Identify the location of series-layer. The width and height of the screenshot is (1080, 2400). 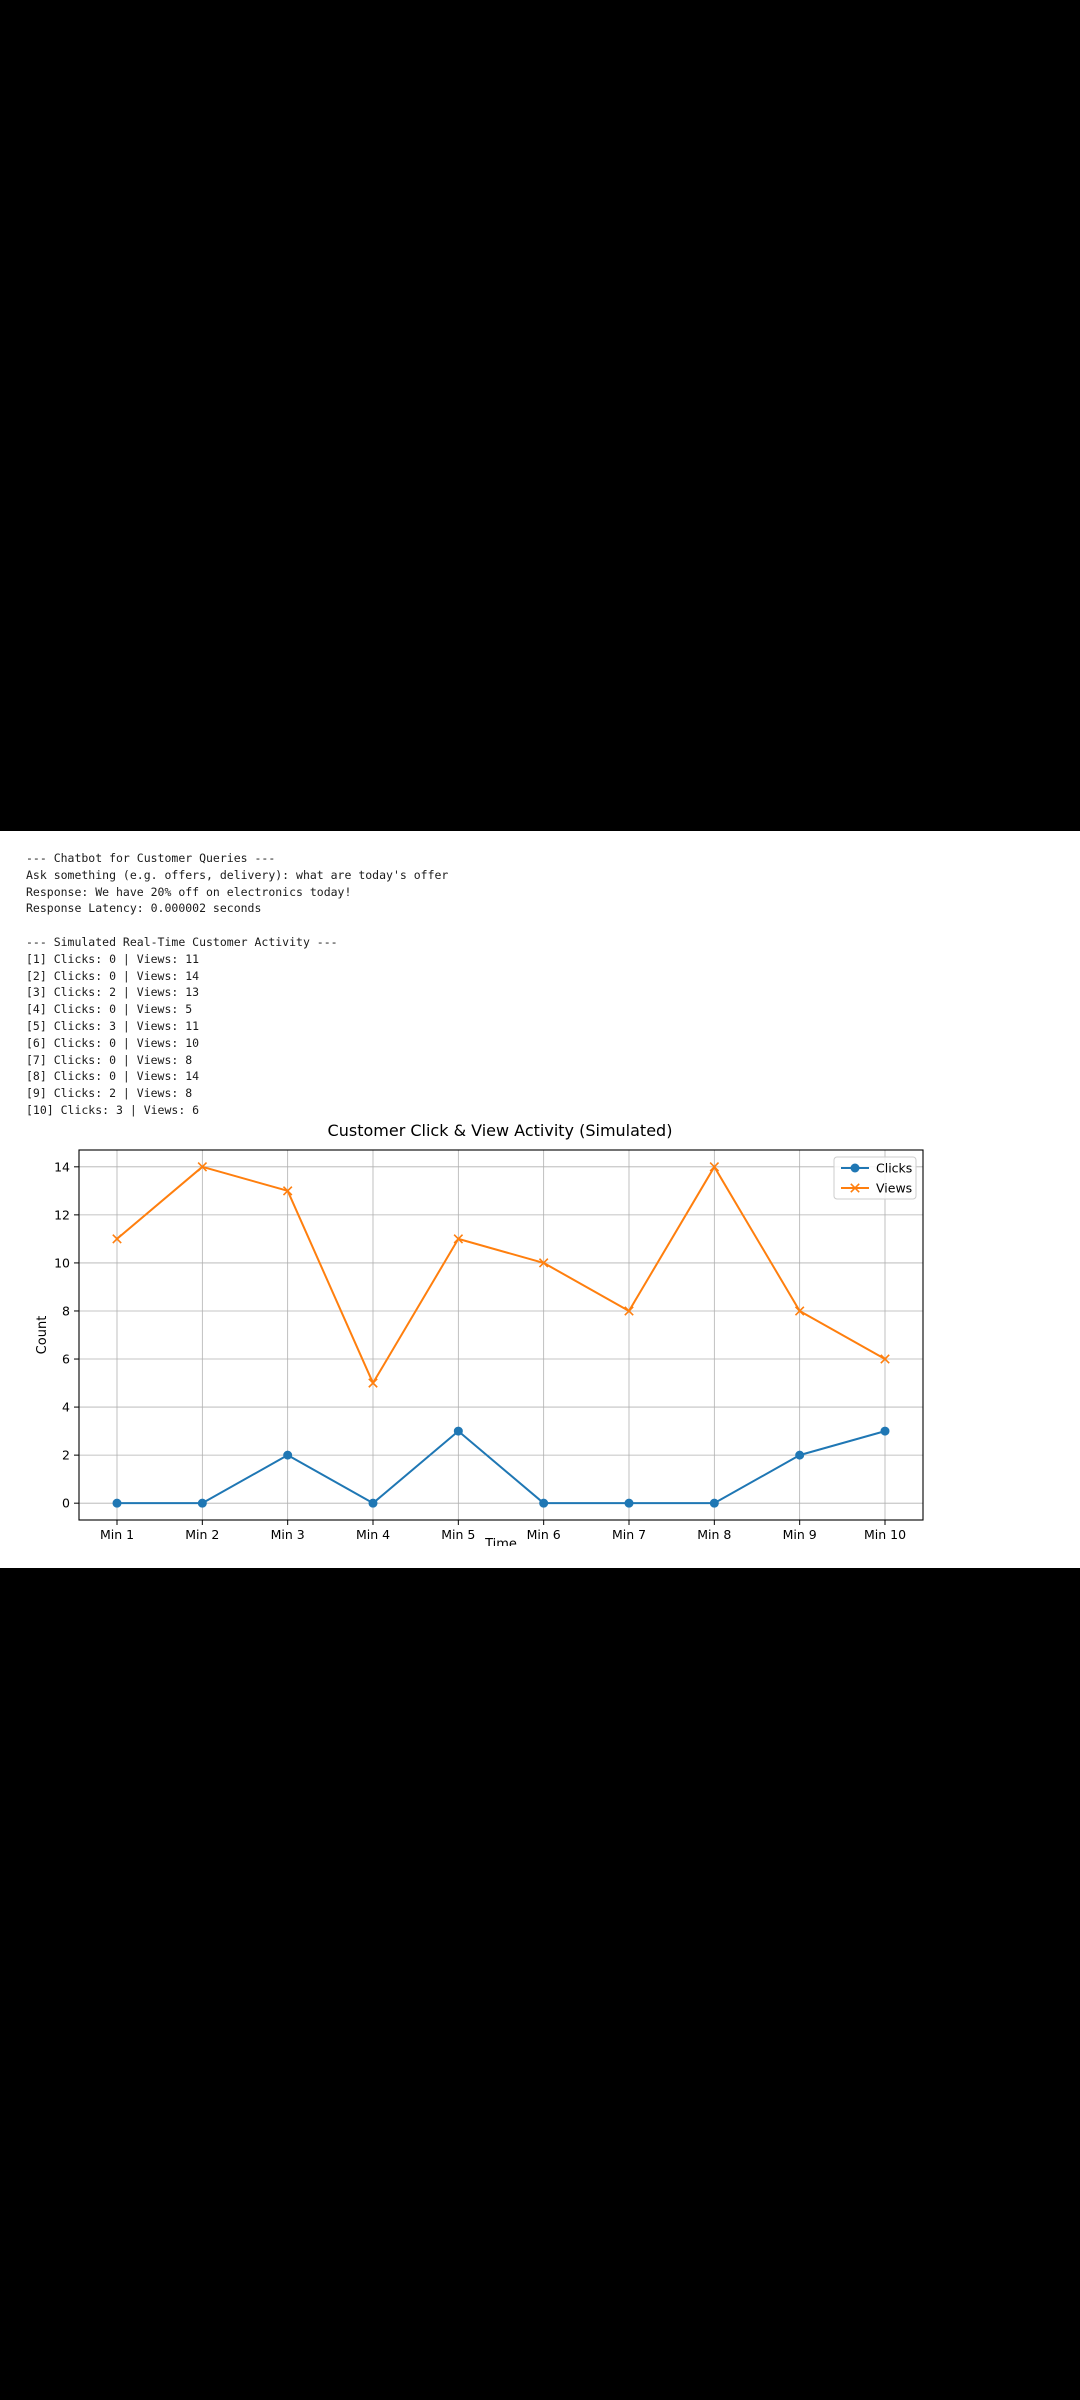
(501, 1335).